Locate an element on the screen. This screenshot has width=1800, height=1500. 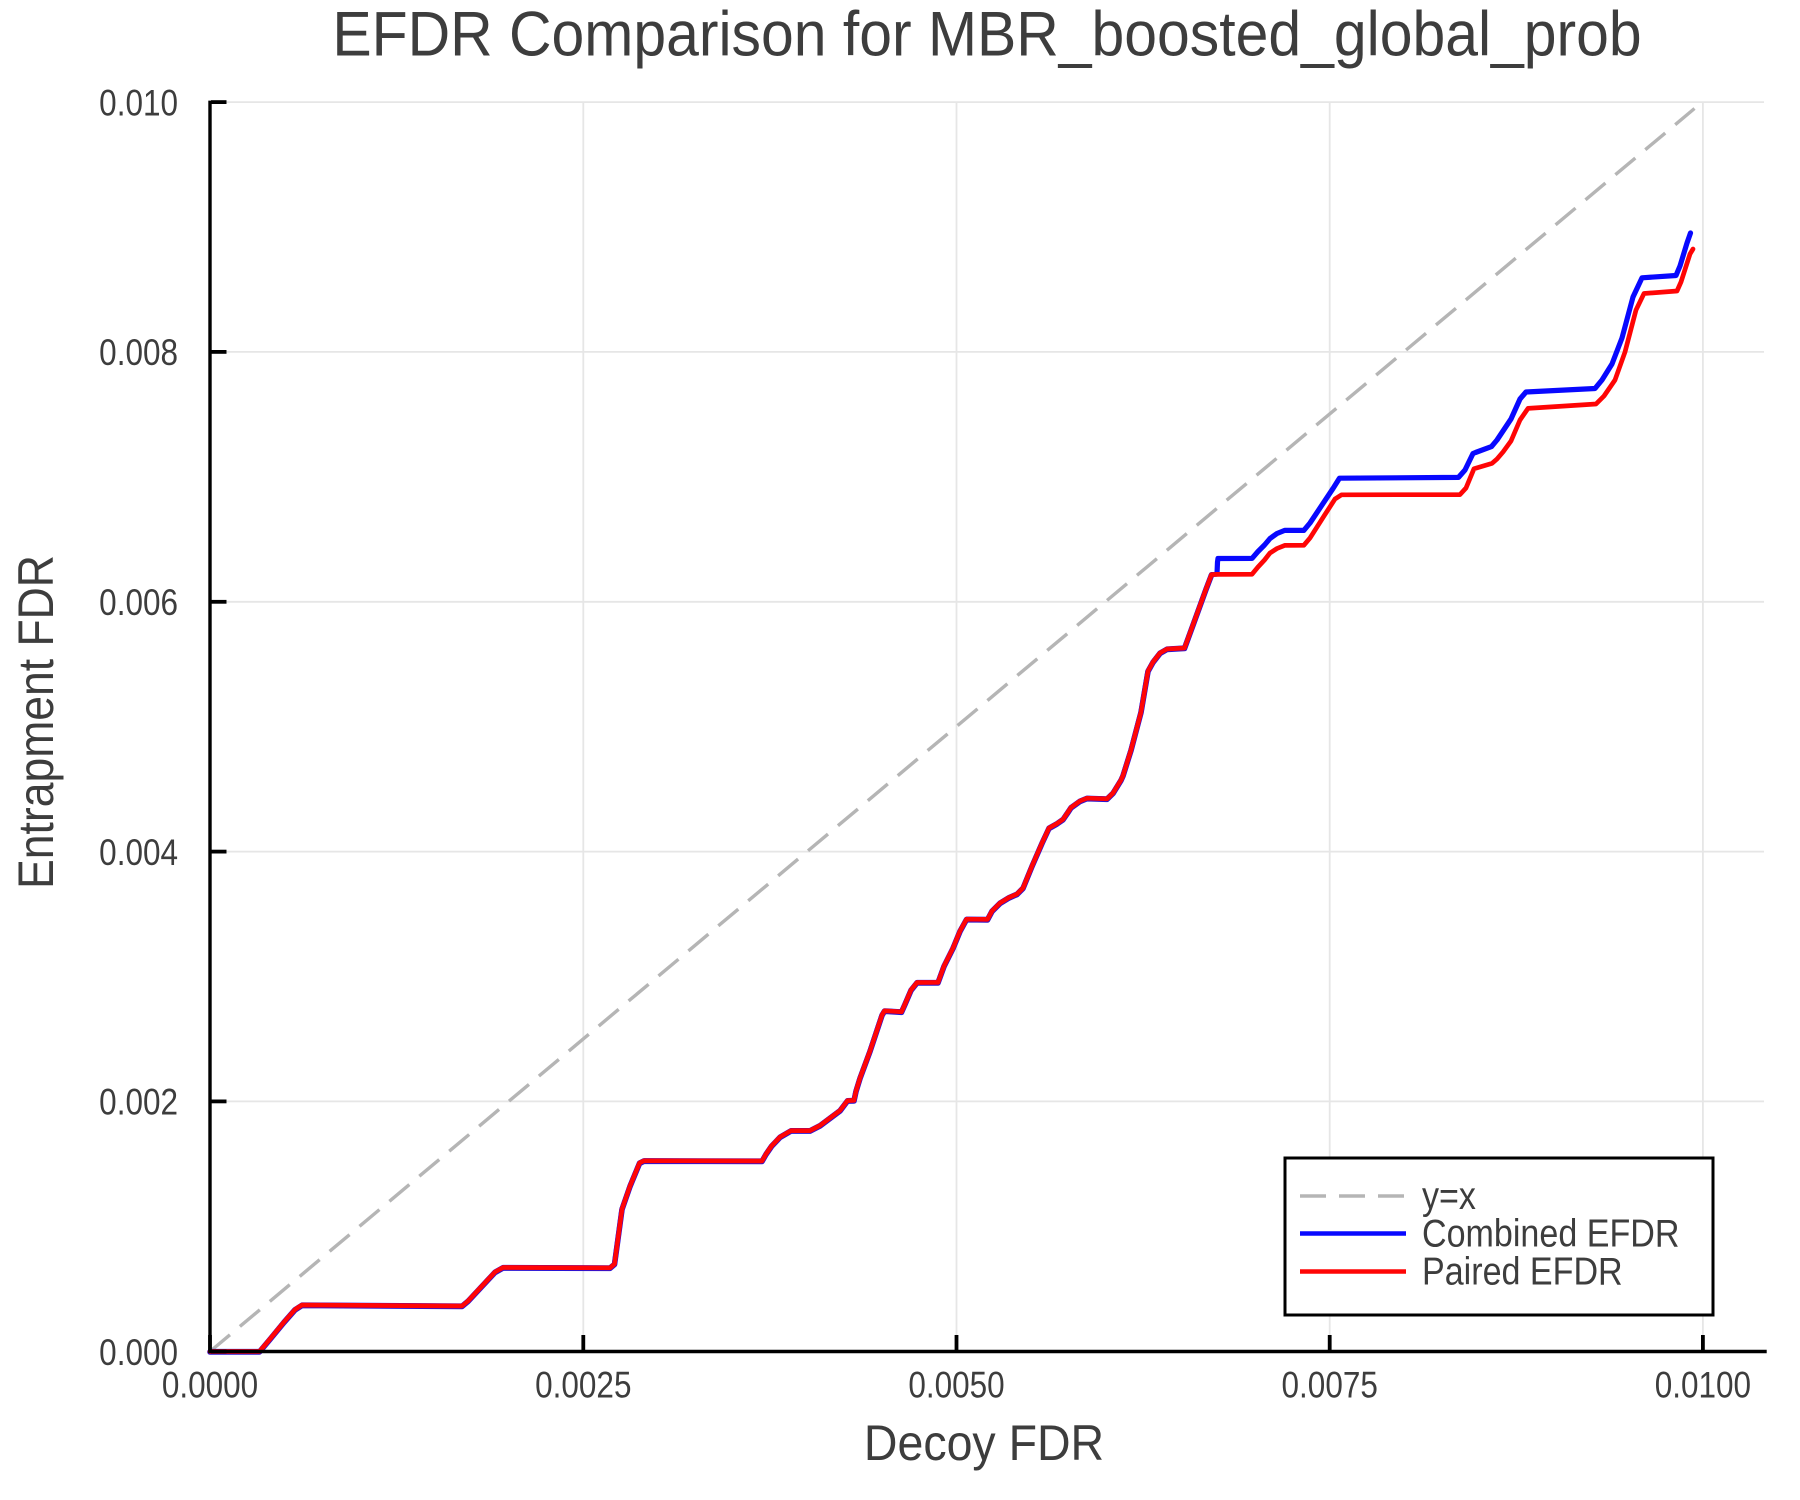
svg-text: 0.002 is located at coordinates (138, 1102).